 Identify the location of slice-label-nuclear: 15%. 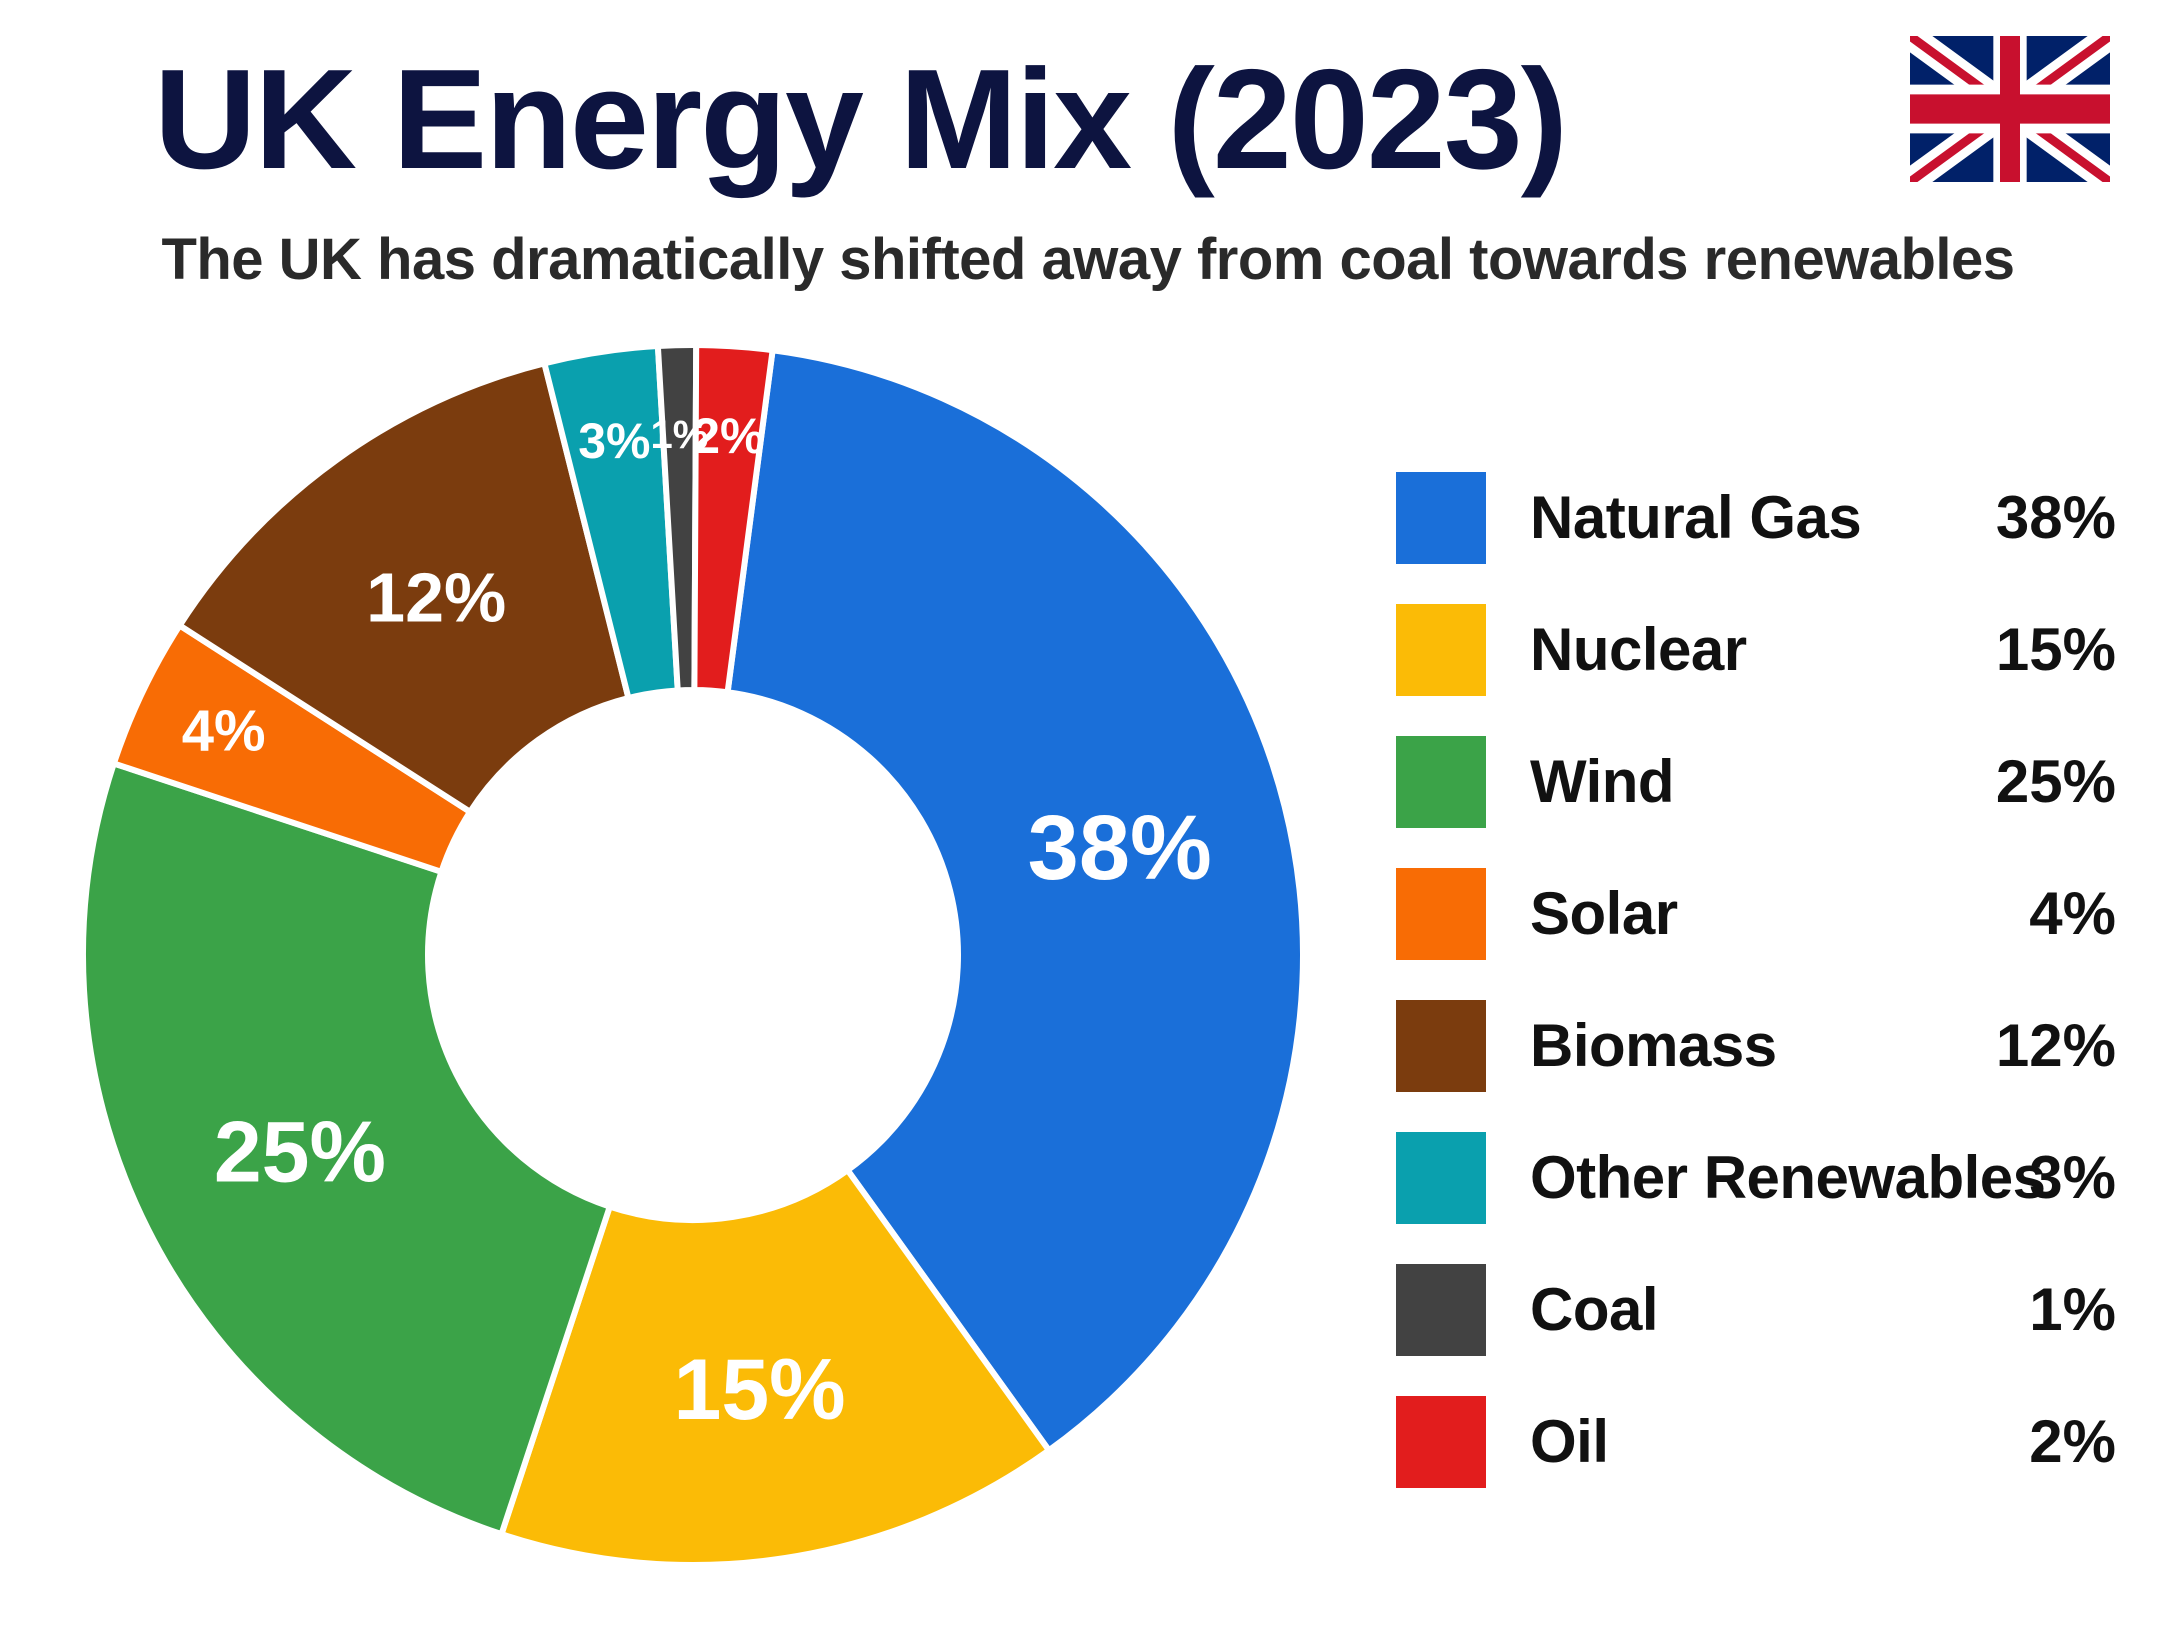
(759, 1390).